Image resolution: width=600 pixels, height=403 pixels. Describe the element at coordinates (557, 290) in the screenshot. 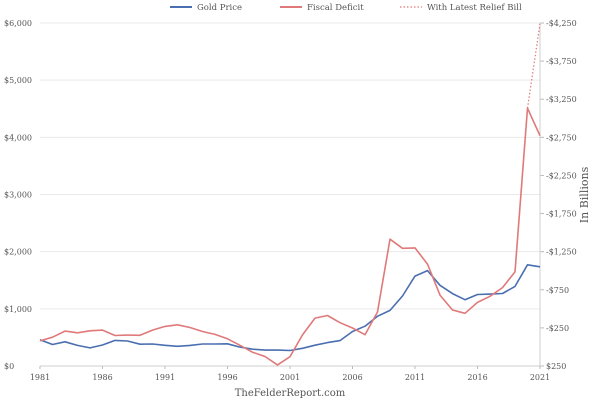

I see `y-right-tick-label: -$750` at that location.